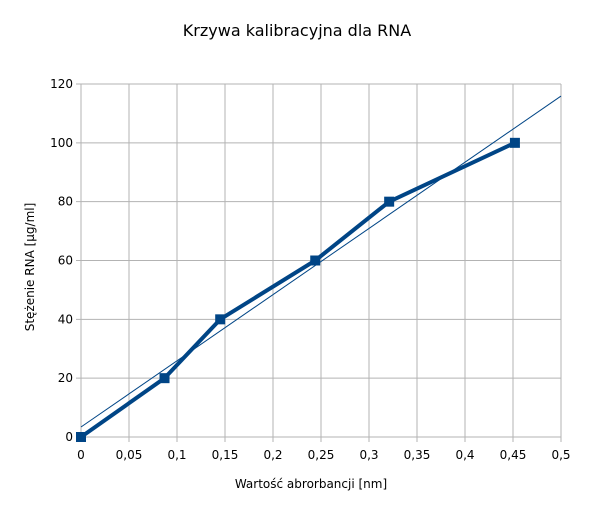  What do you see at coordinates (81, 455) in the screenshot?
I see `x-tick-label: 0` at bounding box center [81, 455].